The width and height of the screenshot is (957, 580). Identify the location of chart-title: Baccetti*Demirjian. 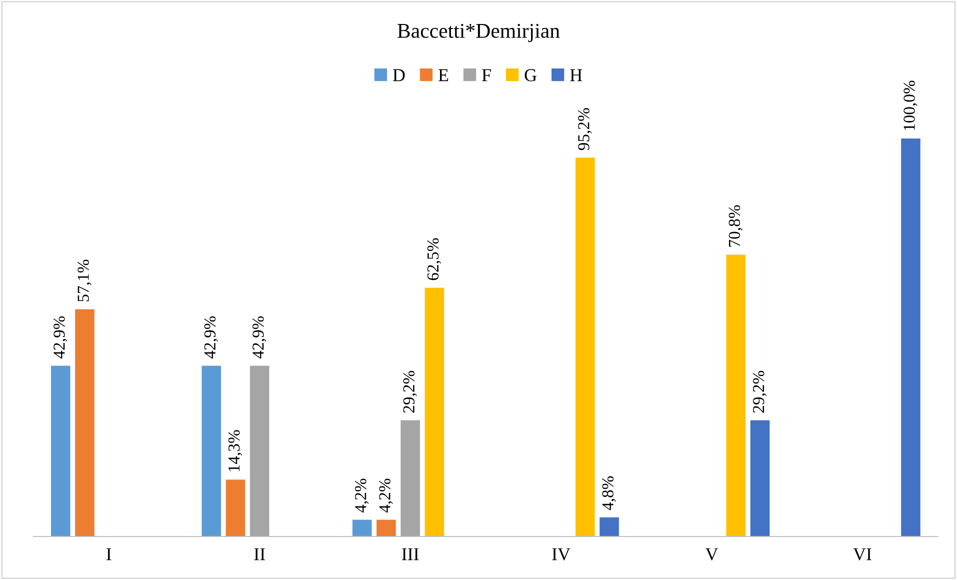
(479, 33).